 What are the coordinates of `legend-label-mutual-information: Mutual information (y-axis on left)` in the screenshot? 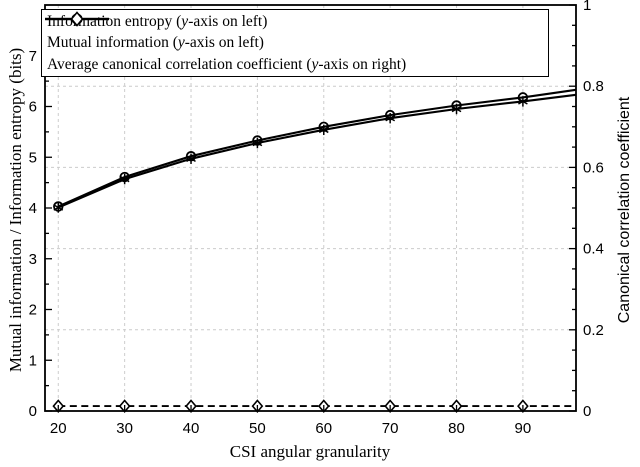 It's located at (155, 43).